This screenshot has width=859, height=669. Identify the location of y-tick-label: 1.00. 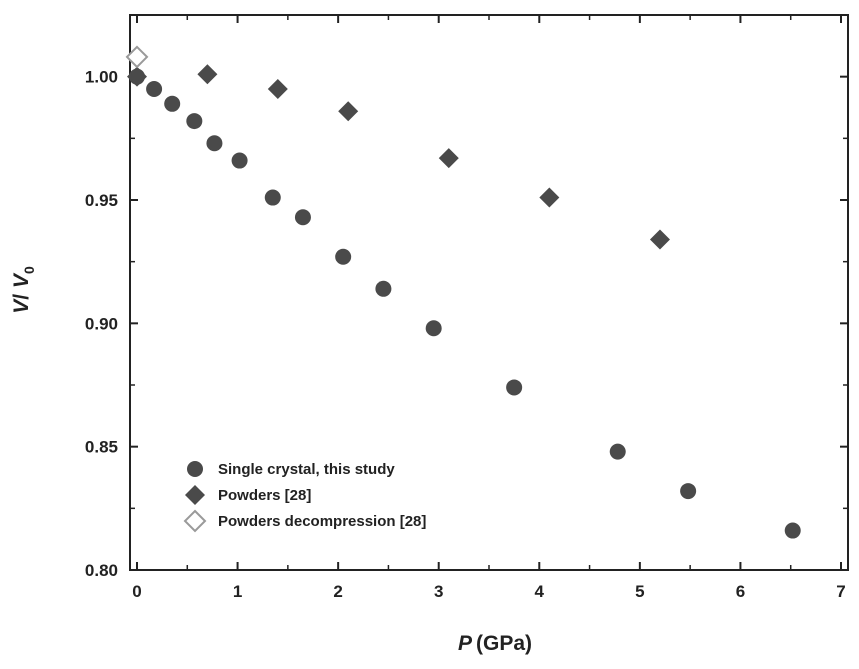
(101, 77).